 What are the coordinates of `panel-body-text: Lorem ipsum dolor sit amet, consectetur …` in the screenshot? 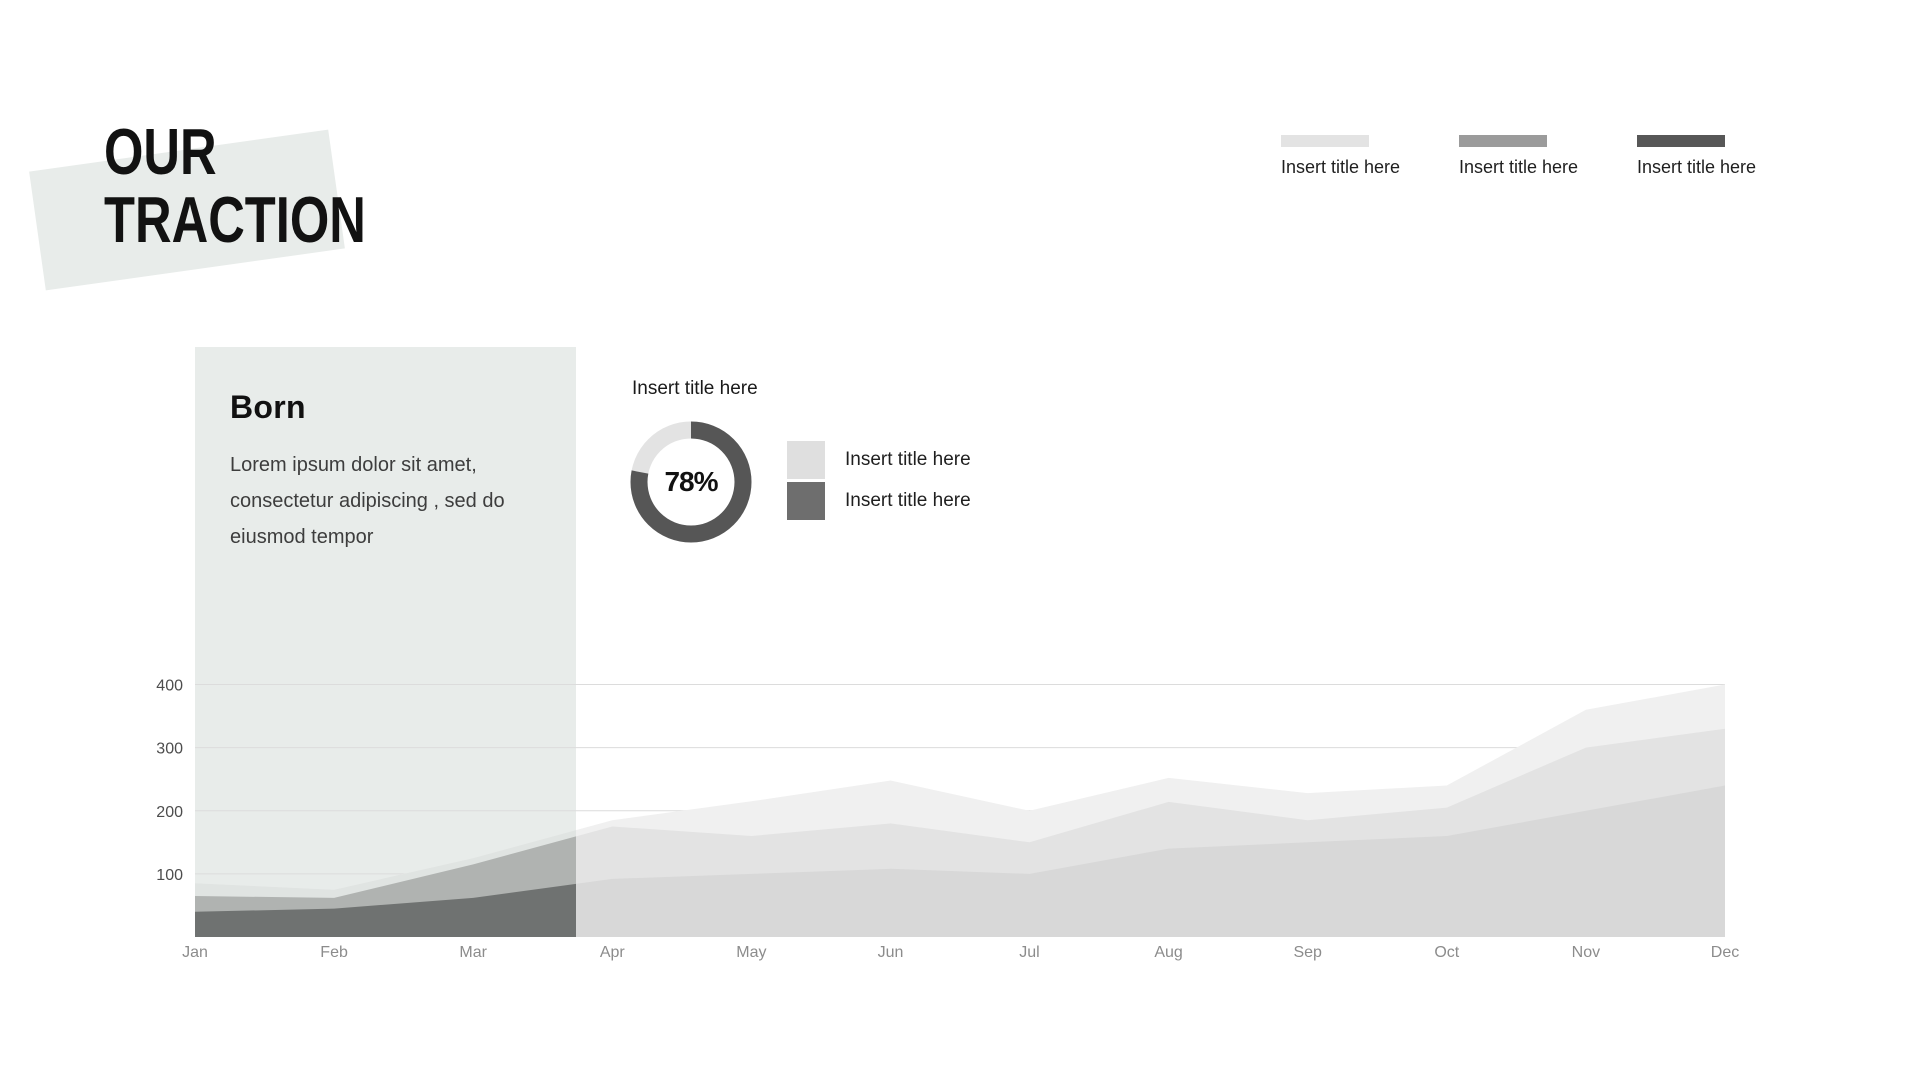 It's located at (367, 501).